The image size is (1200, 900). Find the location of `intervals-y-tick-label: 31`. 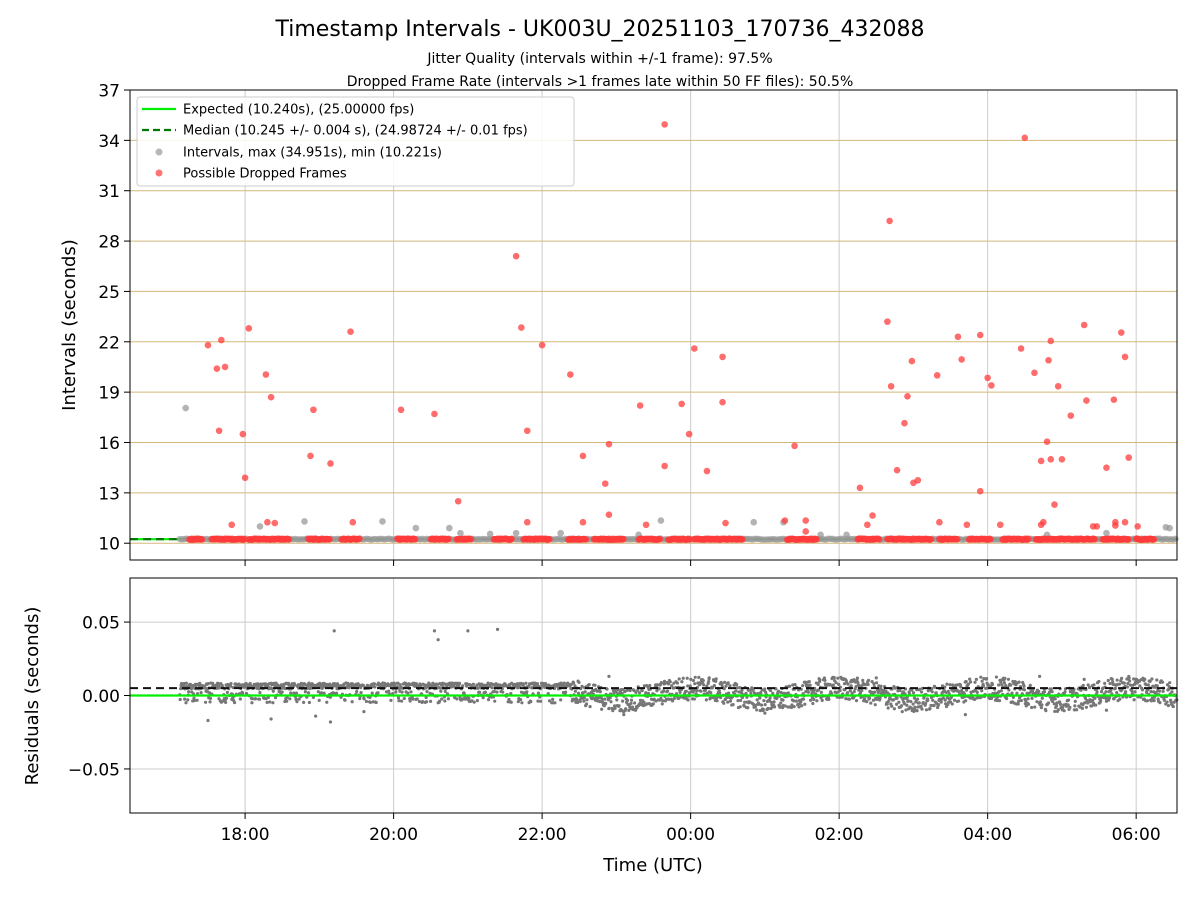

intervals-y-tick-label: 31 is located at coordinates (109, 192).